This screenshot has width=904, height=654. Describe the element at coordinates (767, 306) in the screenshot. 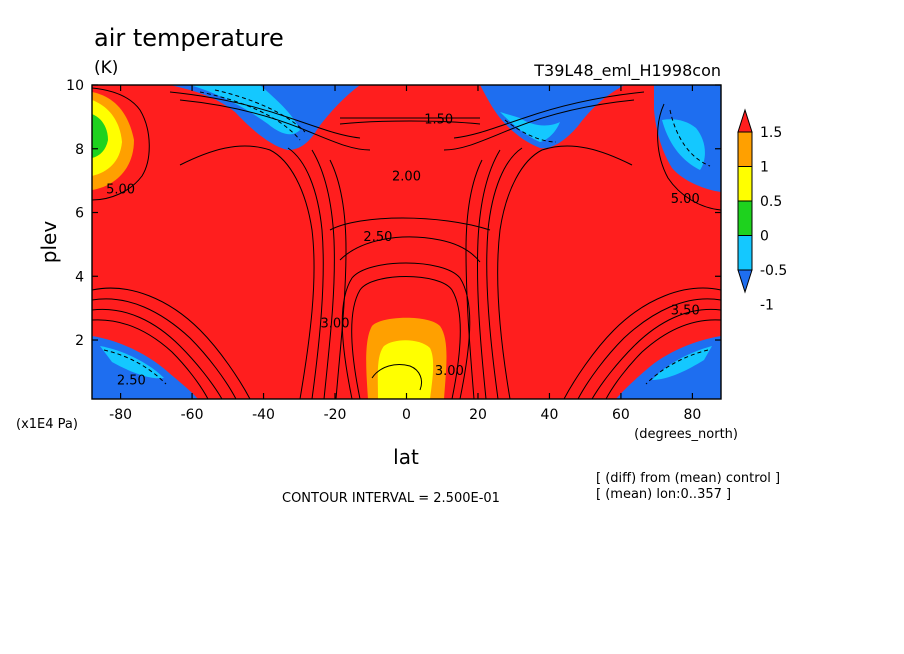

I see `colorbar-label: -1` at that location.